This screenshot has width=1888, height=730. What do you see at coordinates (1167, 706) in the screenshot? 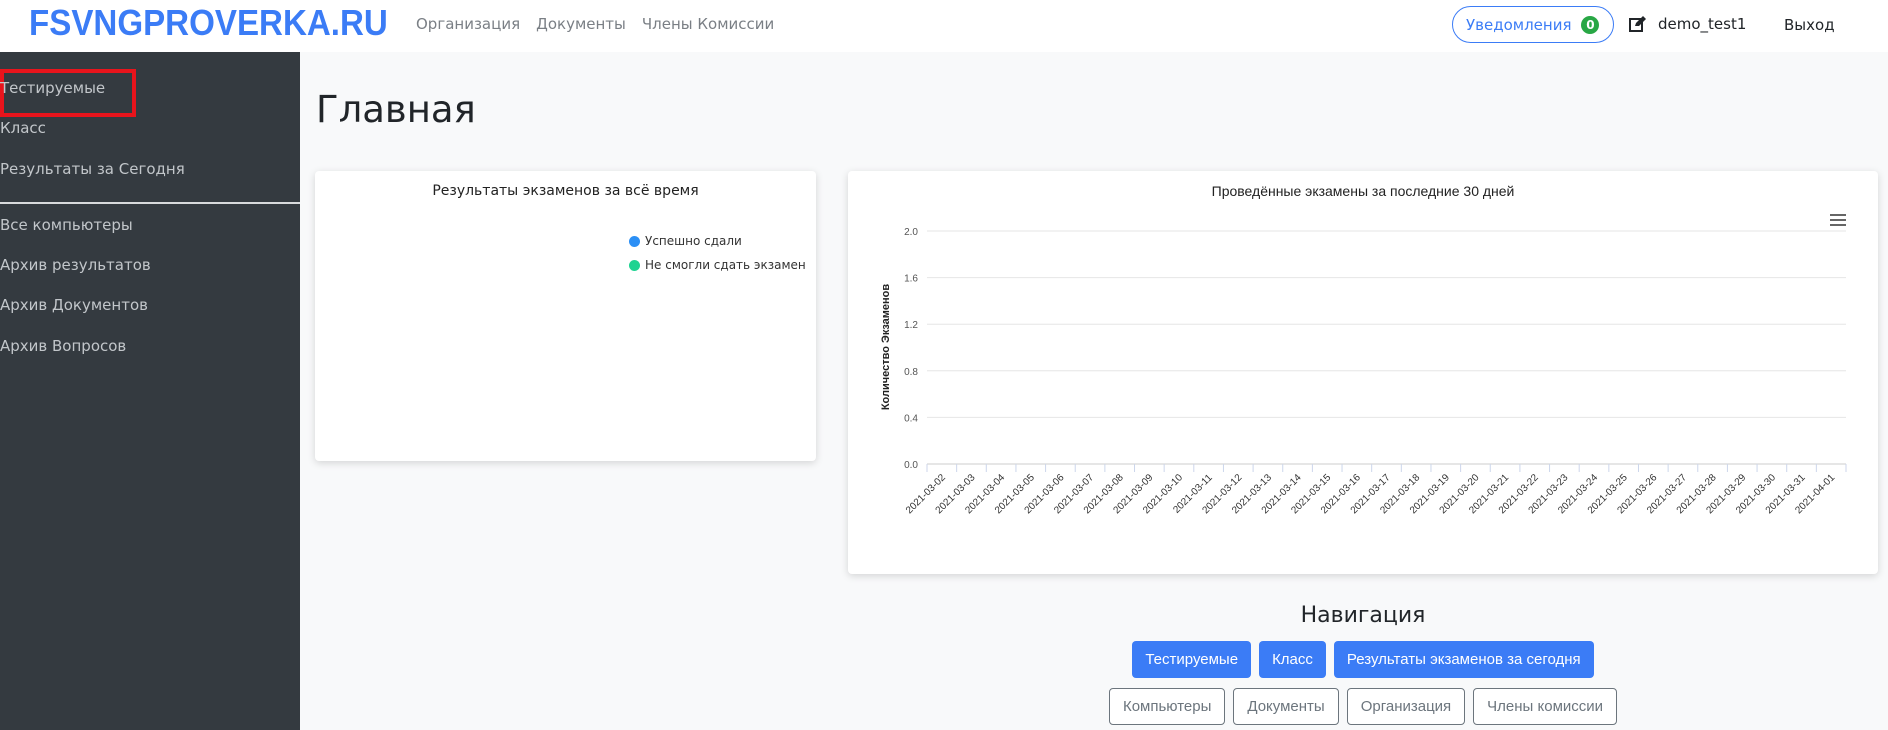
I see `computers-button: Компьютеры` at bounding box center [1167, 706].